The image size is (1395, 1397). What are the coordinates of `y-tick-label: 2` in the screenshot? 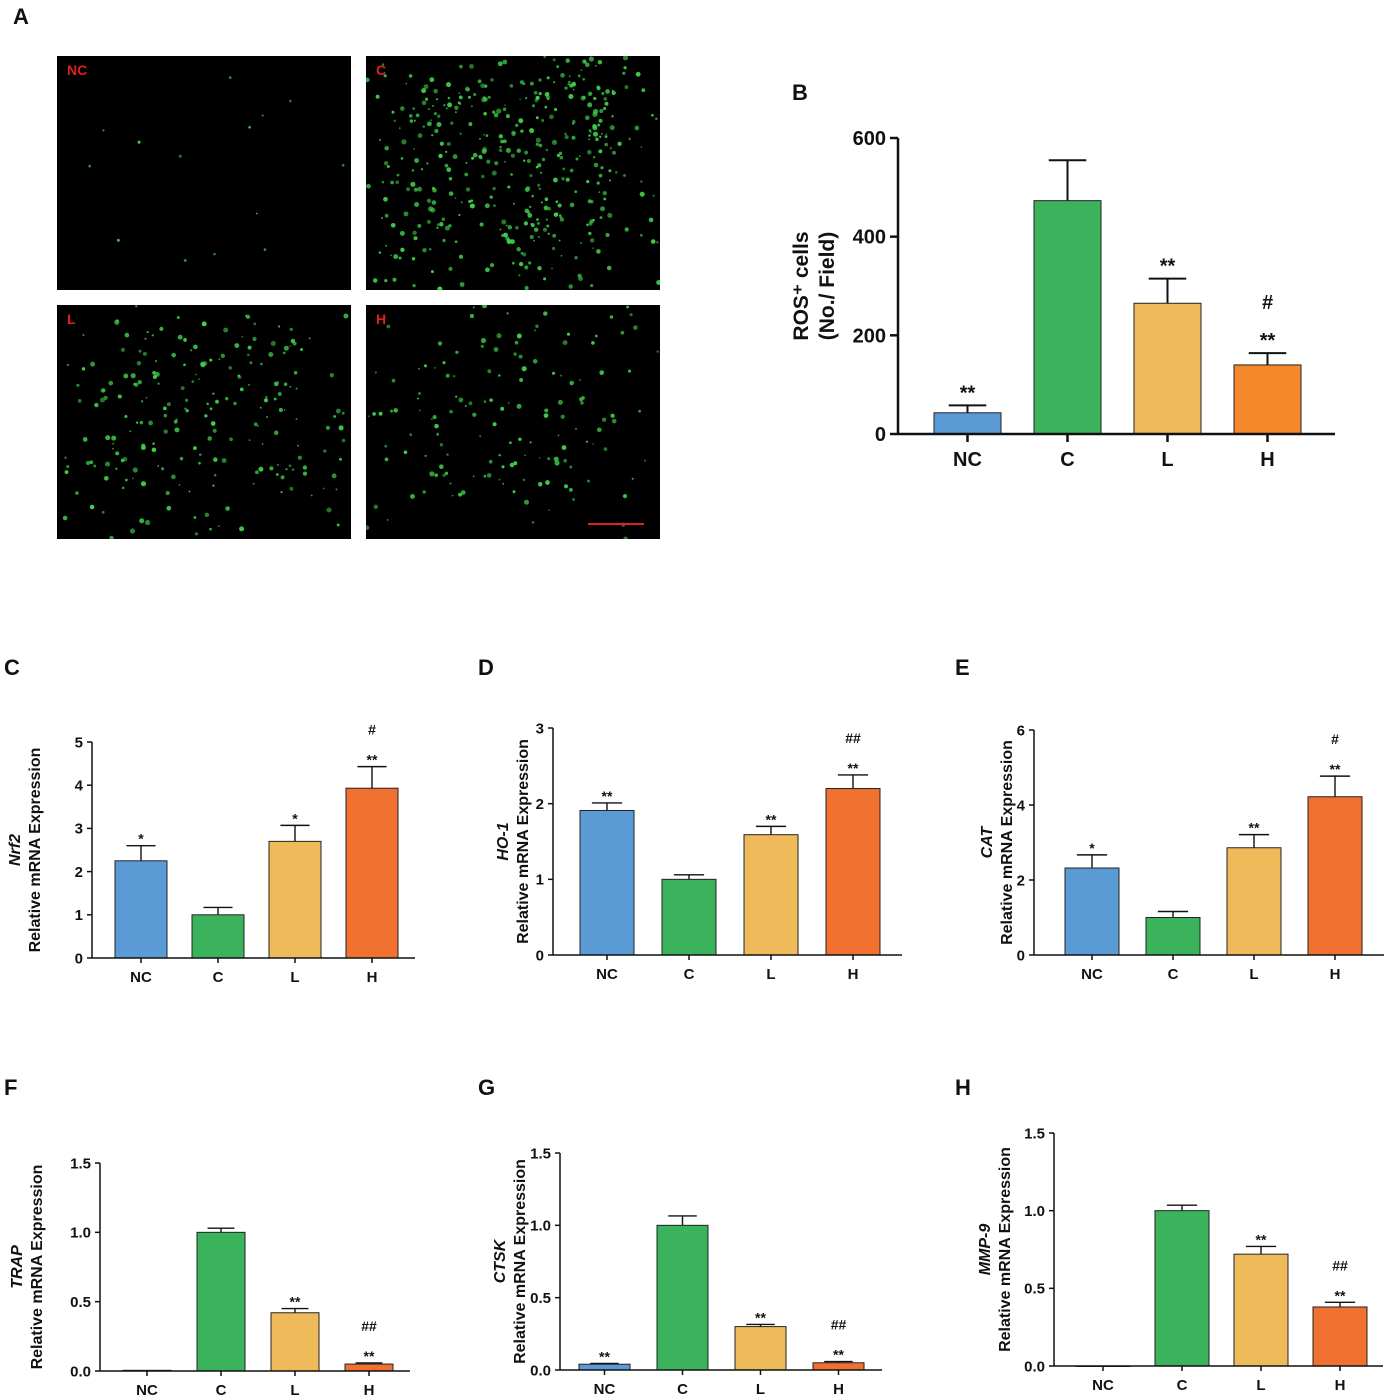 It's located at (79, 872).